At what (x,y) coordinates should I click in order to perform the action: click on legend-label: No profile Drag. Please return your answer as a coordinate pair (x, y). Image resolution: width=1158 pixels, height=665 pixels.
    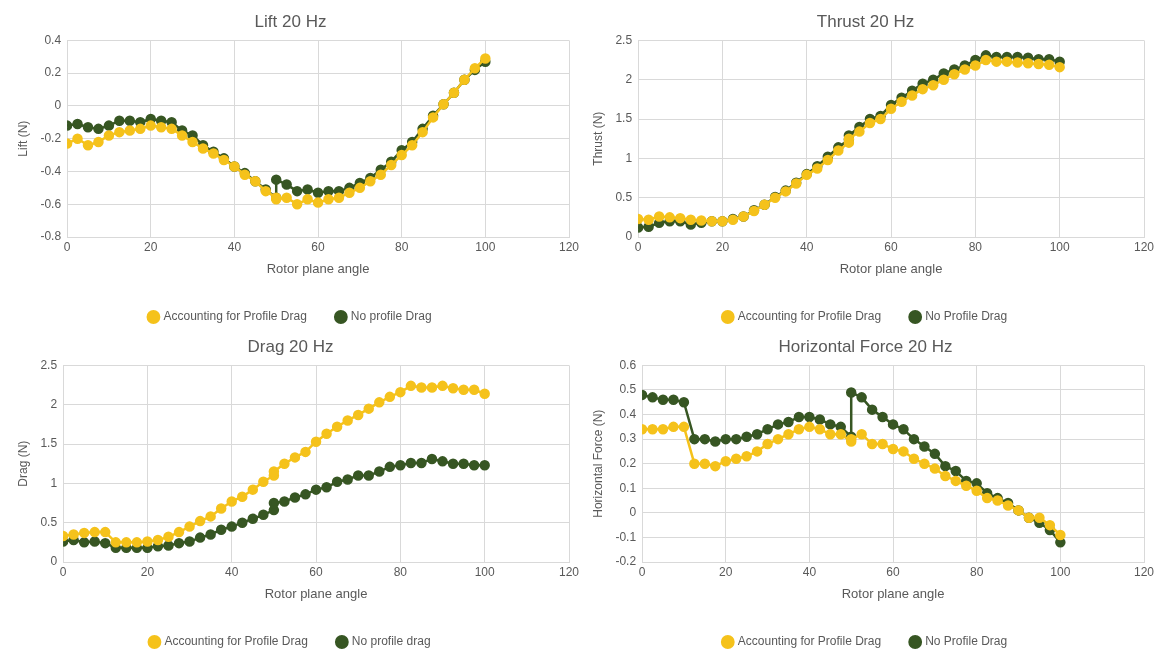
    Looking at the image, I should click on (391, 316).